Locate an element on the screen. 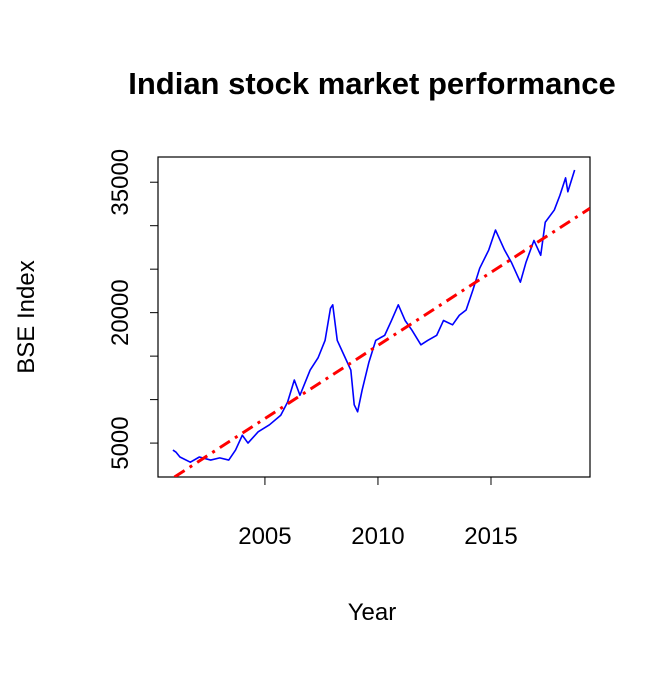  y-tick-label: 35000 is located at coordinates (120, 182).